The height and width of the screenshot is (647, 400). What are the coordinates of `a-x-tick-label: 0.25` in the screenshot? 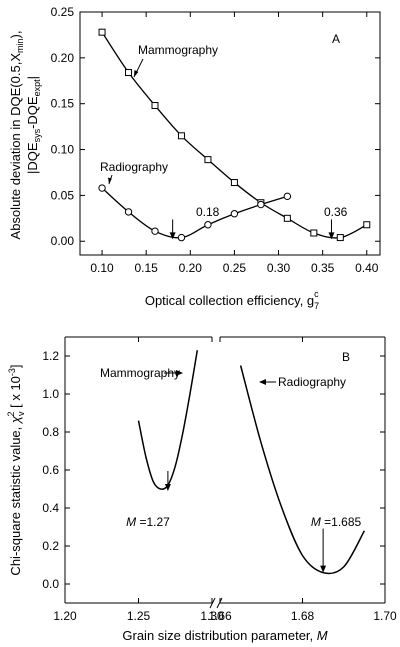 It's located at (235, 268).